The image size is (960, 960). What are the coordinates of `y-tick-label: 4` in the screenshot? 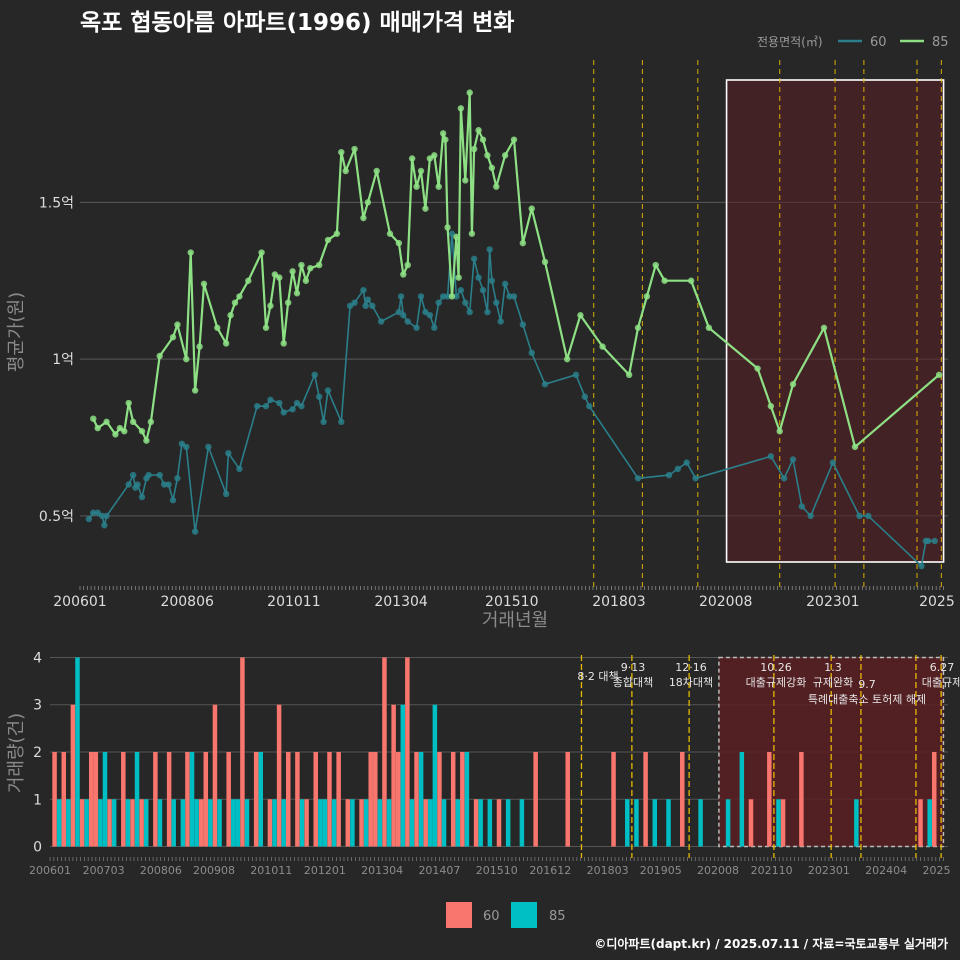 It's located at (37, 658).